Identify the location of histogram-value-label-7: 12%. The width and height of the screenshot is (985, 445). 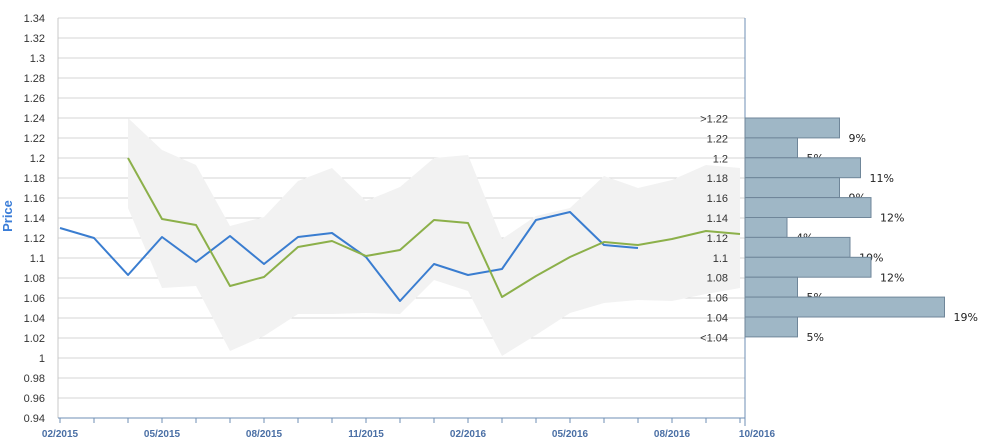
(892, 277).